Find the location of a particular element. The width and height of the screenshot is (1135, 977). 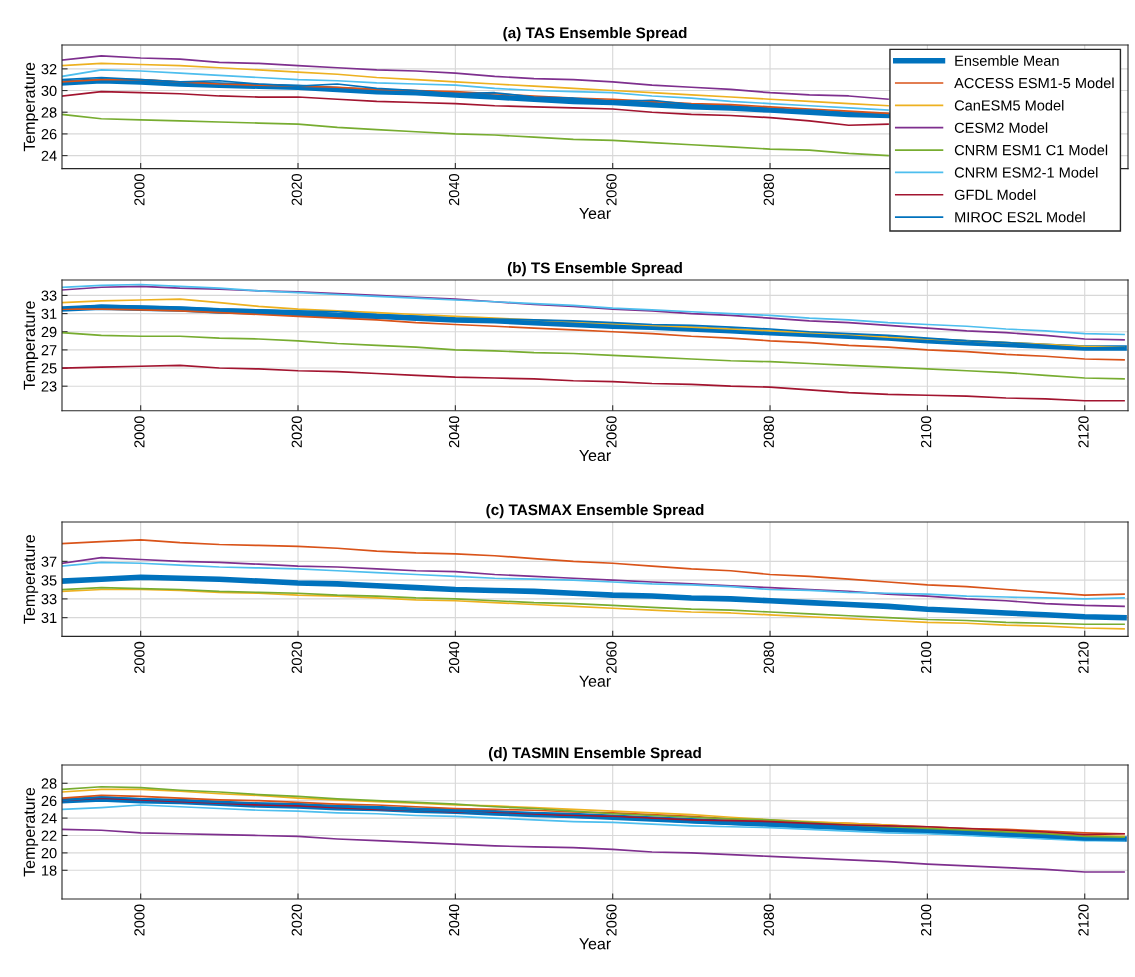

y-tick-label: 18 is located at coordinates (49, 870).